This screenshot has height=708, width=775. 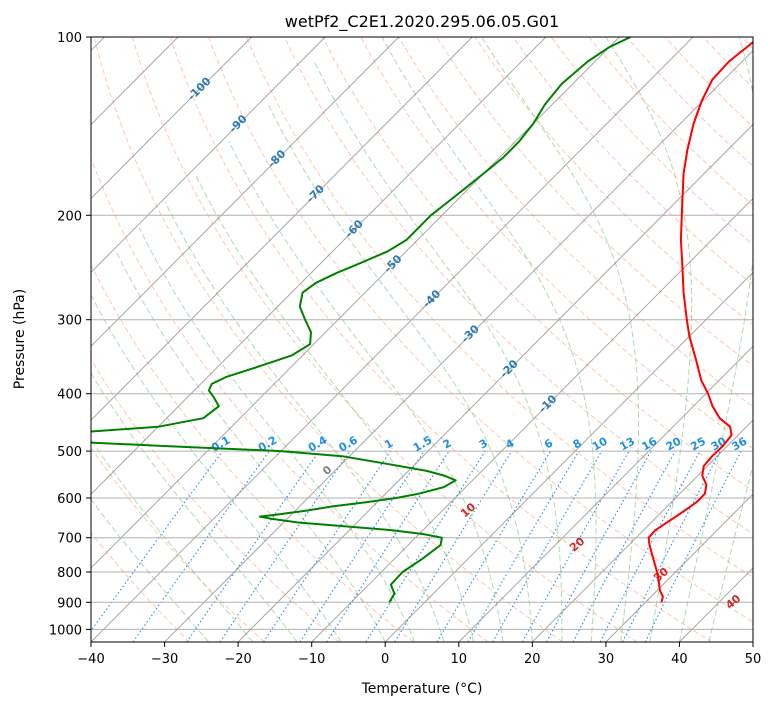 I want to click on x-tick-label: 20, so click(x=532, y=659).